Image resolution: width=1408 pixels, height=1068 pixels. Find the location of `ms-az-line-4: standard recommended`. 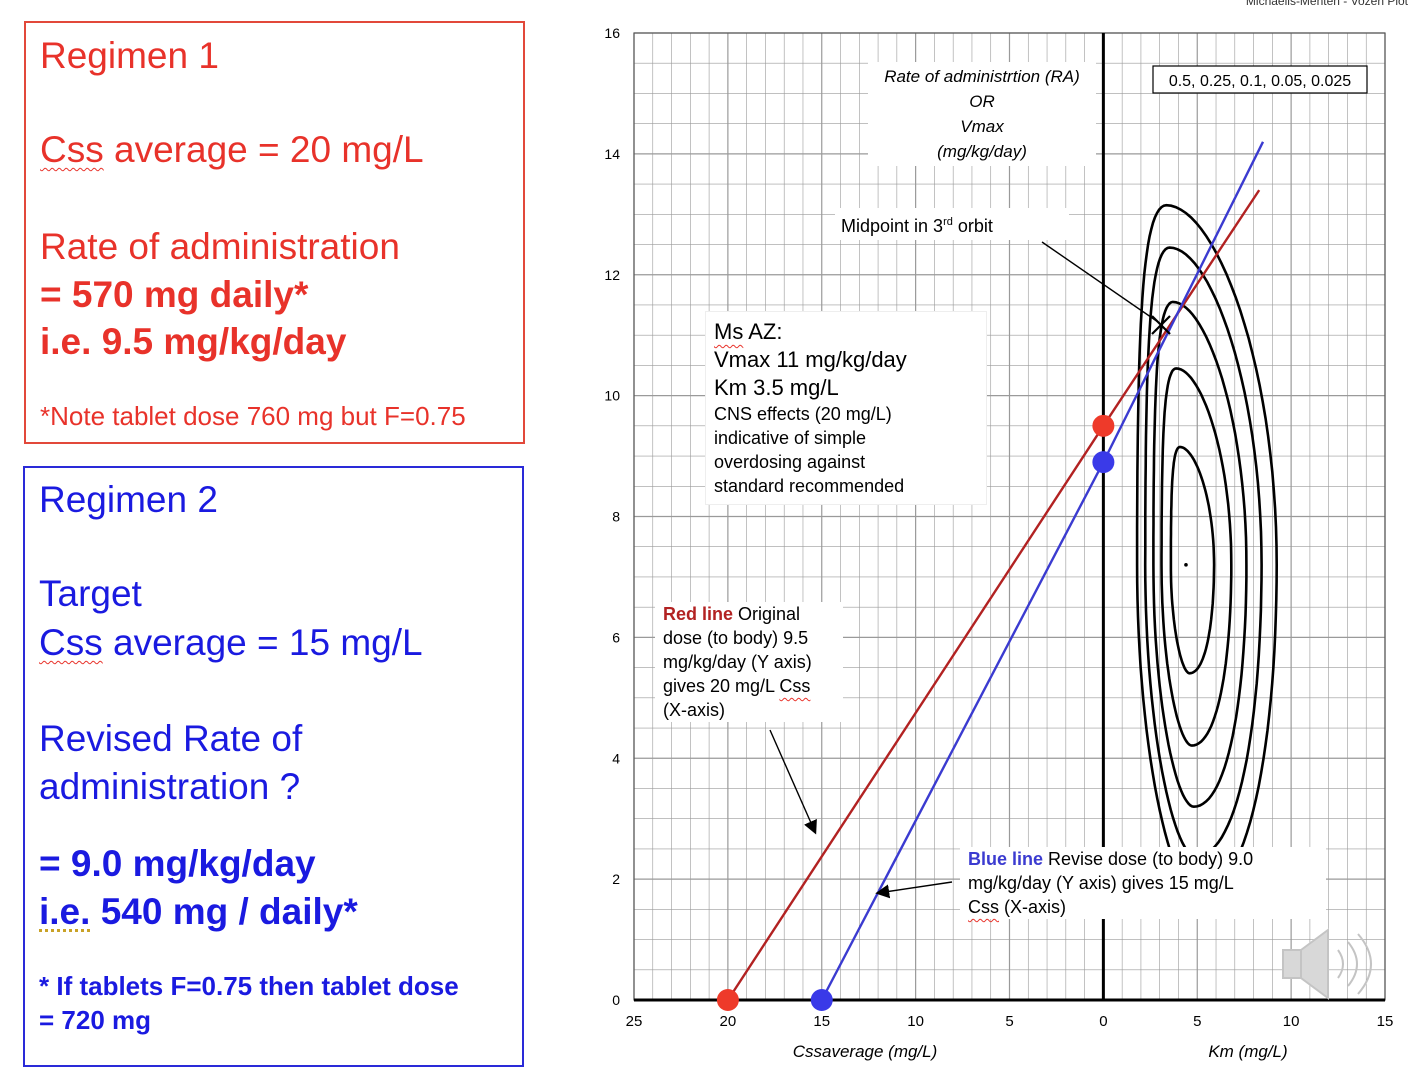

ms-az-line-4: standard recommended is located at coordinates (846, 486).